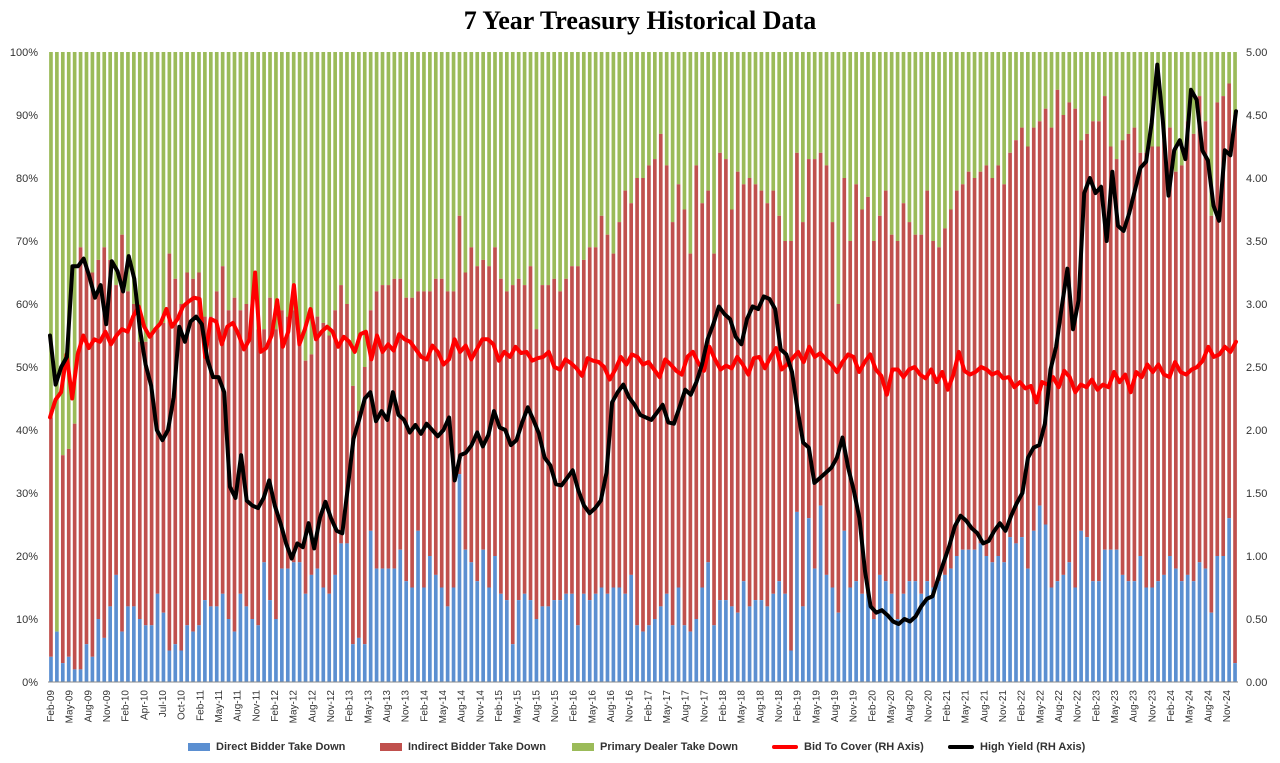  What do you see at coordinates (331, 706) in the screenshot?
I see `x-tick-label: Nov-12` at bounding box center [331, 706].